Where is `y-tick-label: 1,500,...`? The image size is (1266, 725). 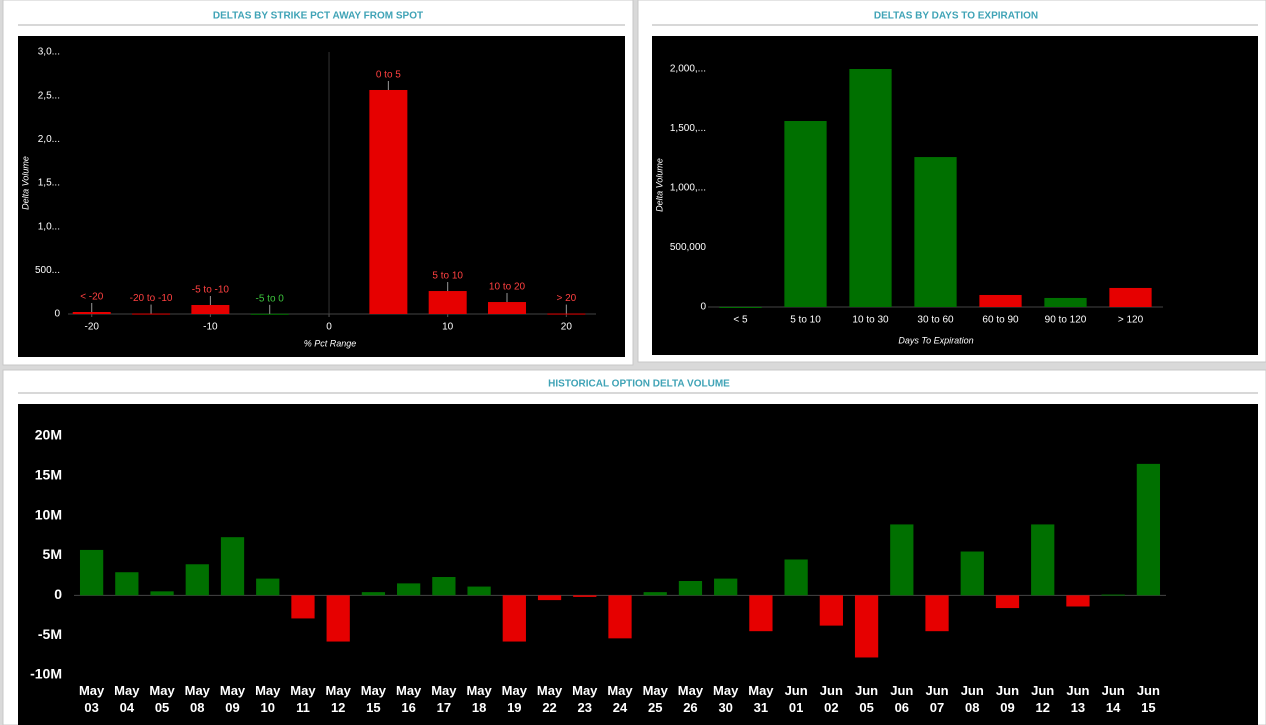 y-tick-label: 1,500,... is located at coordinates (688, 128).